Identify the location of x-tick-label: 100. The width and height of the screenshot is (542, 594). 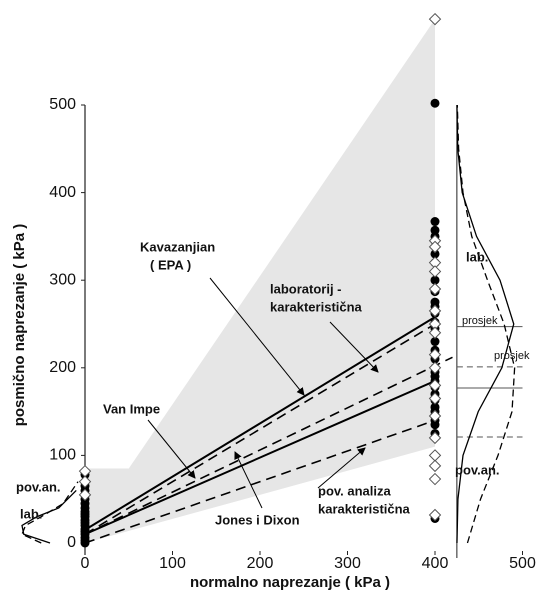
(172, 563).